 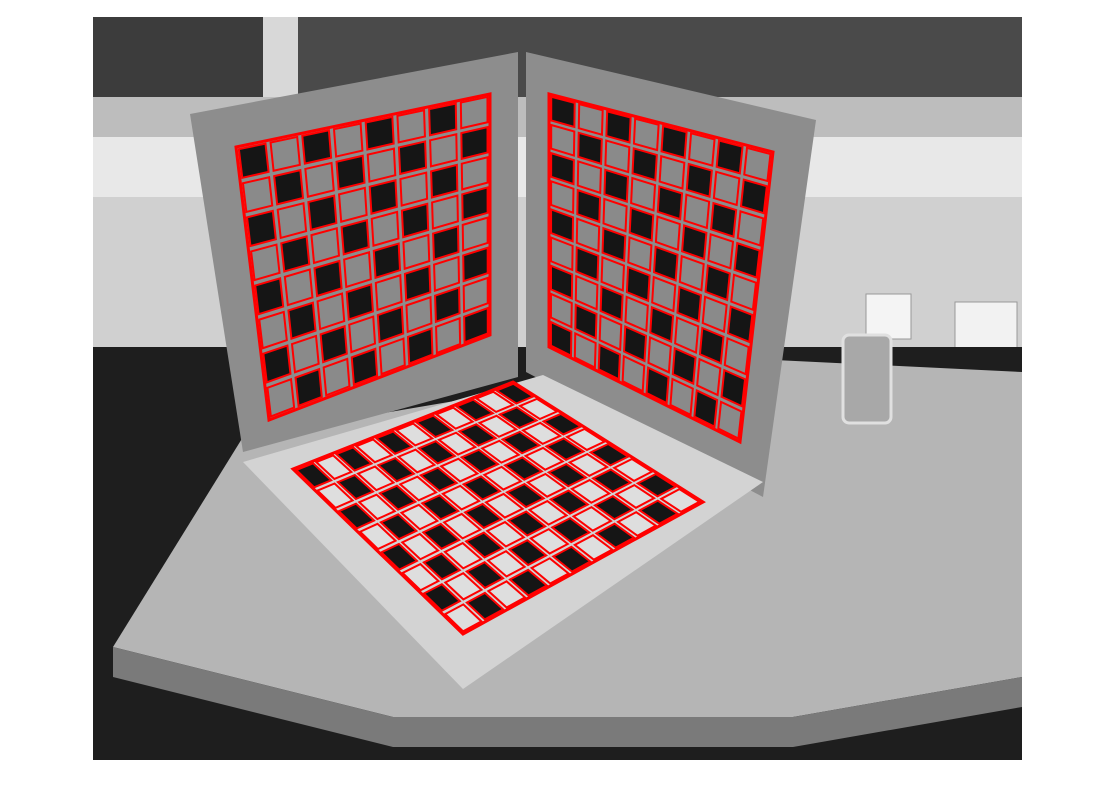 I want to click on table-edge, so click(x=567, y=697).